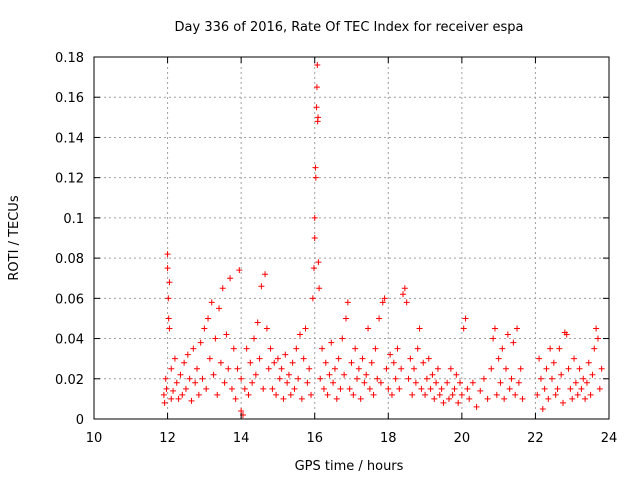 Image resolution: width=640 pixels, height=480 pixels. Describe the element at coordinates (241, 438) in the screenshot. I see `x-tick-label: 14` at that location.